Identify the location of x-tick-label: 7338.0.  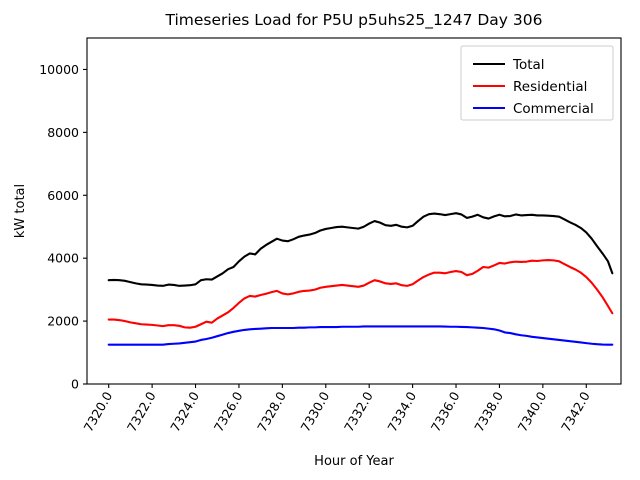
(488, 411).